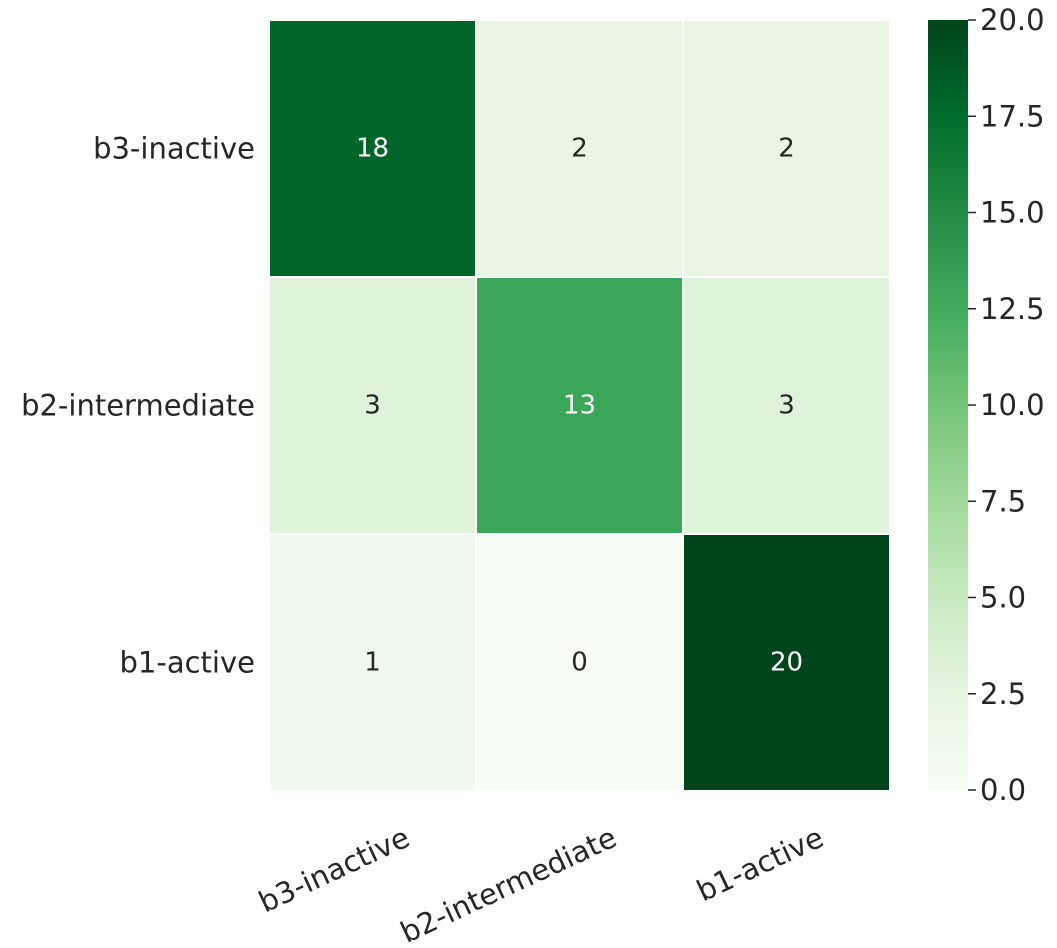  I want to click on x-tick-label-2: b1-active, so click(759, 864).